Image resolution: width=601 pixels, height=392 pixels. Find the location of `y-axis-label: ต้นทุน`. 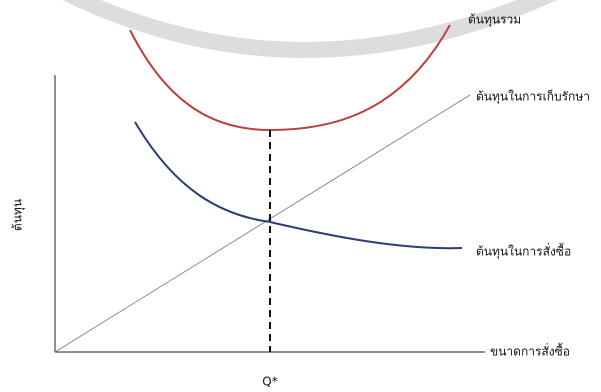

y-axis-label: ต้นทุน is located at coordinates (18, 215).